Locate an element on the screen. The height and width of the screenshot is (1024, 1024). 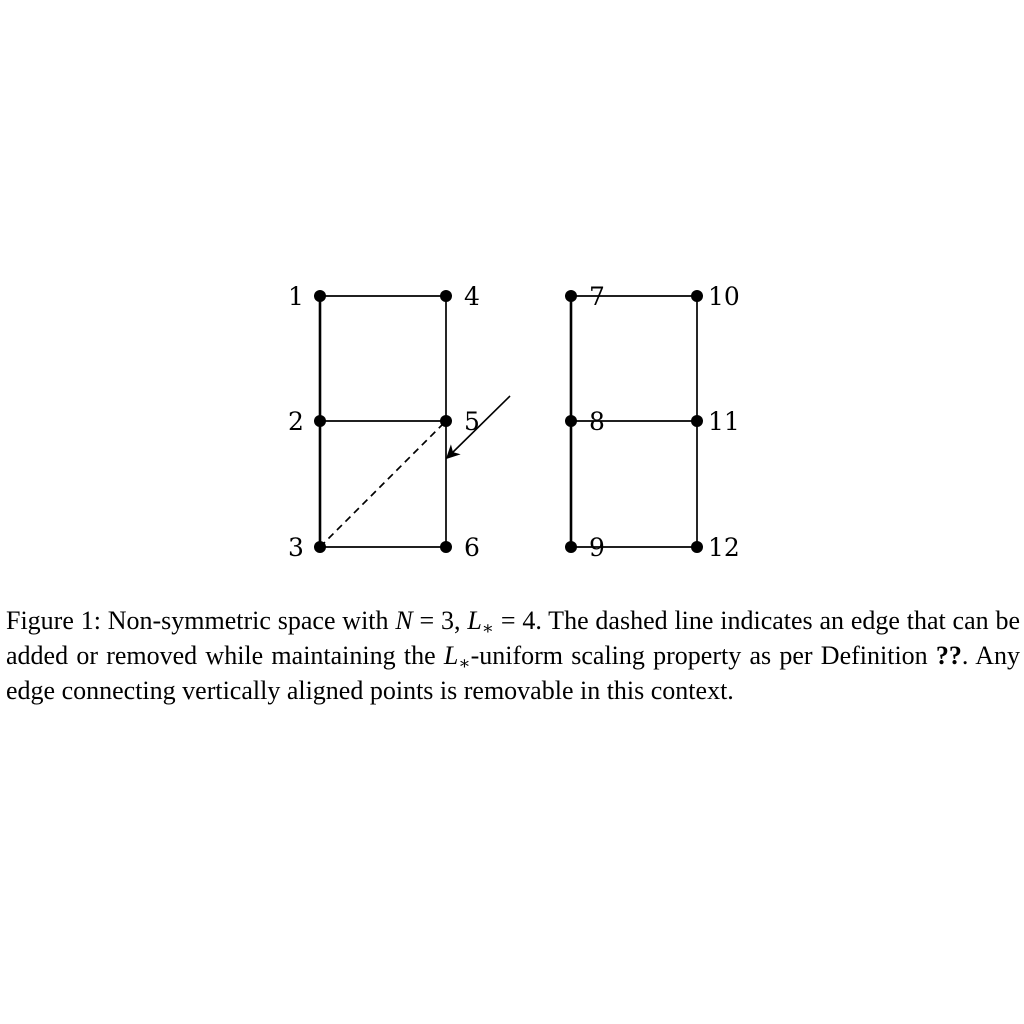
caption-ref: ?? is located at coordinates (948, 655).